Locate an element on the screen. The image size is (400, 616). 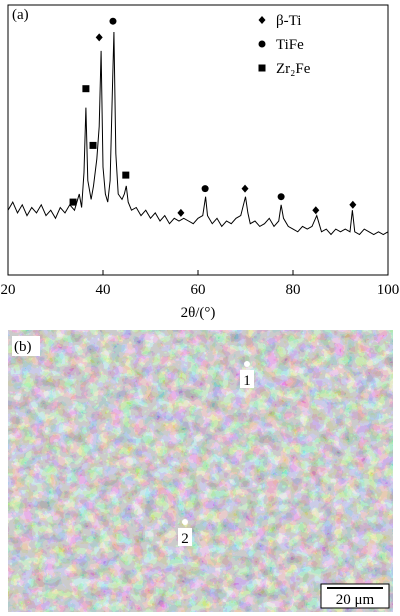
legend-label: TiFe is located at coordinates (290, 45).